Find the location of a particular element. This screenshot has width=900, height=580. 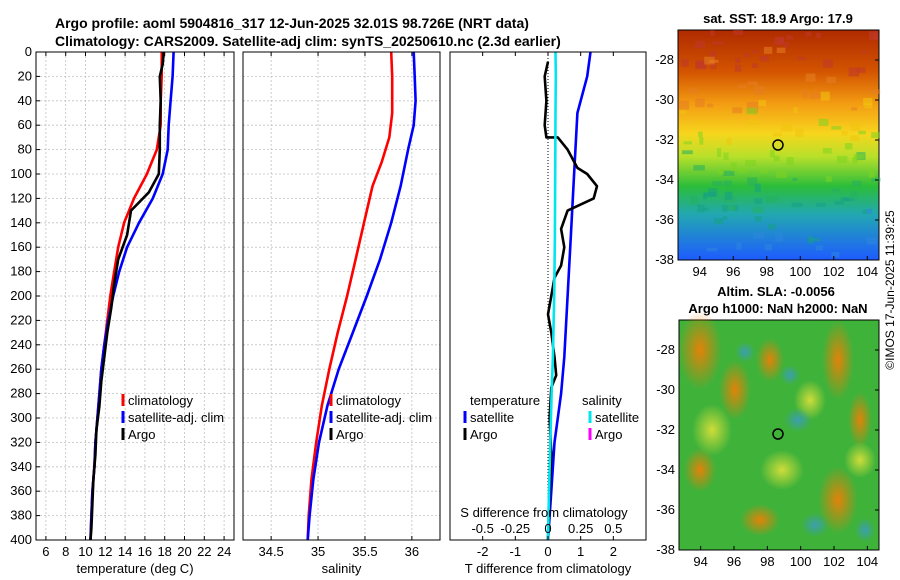

sla-map-title-line-2: Argo h1000: NaN h2000: NaN is located at coordinates (777, 308).